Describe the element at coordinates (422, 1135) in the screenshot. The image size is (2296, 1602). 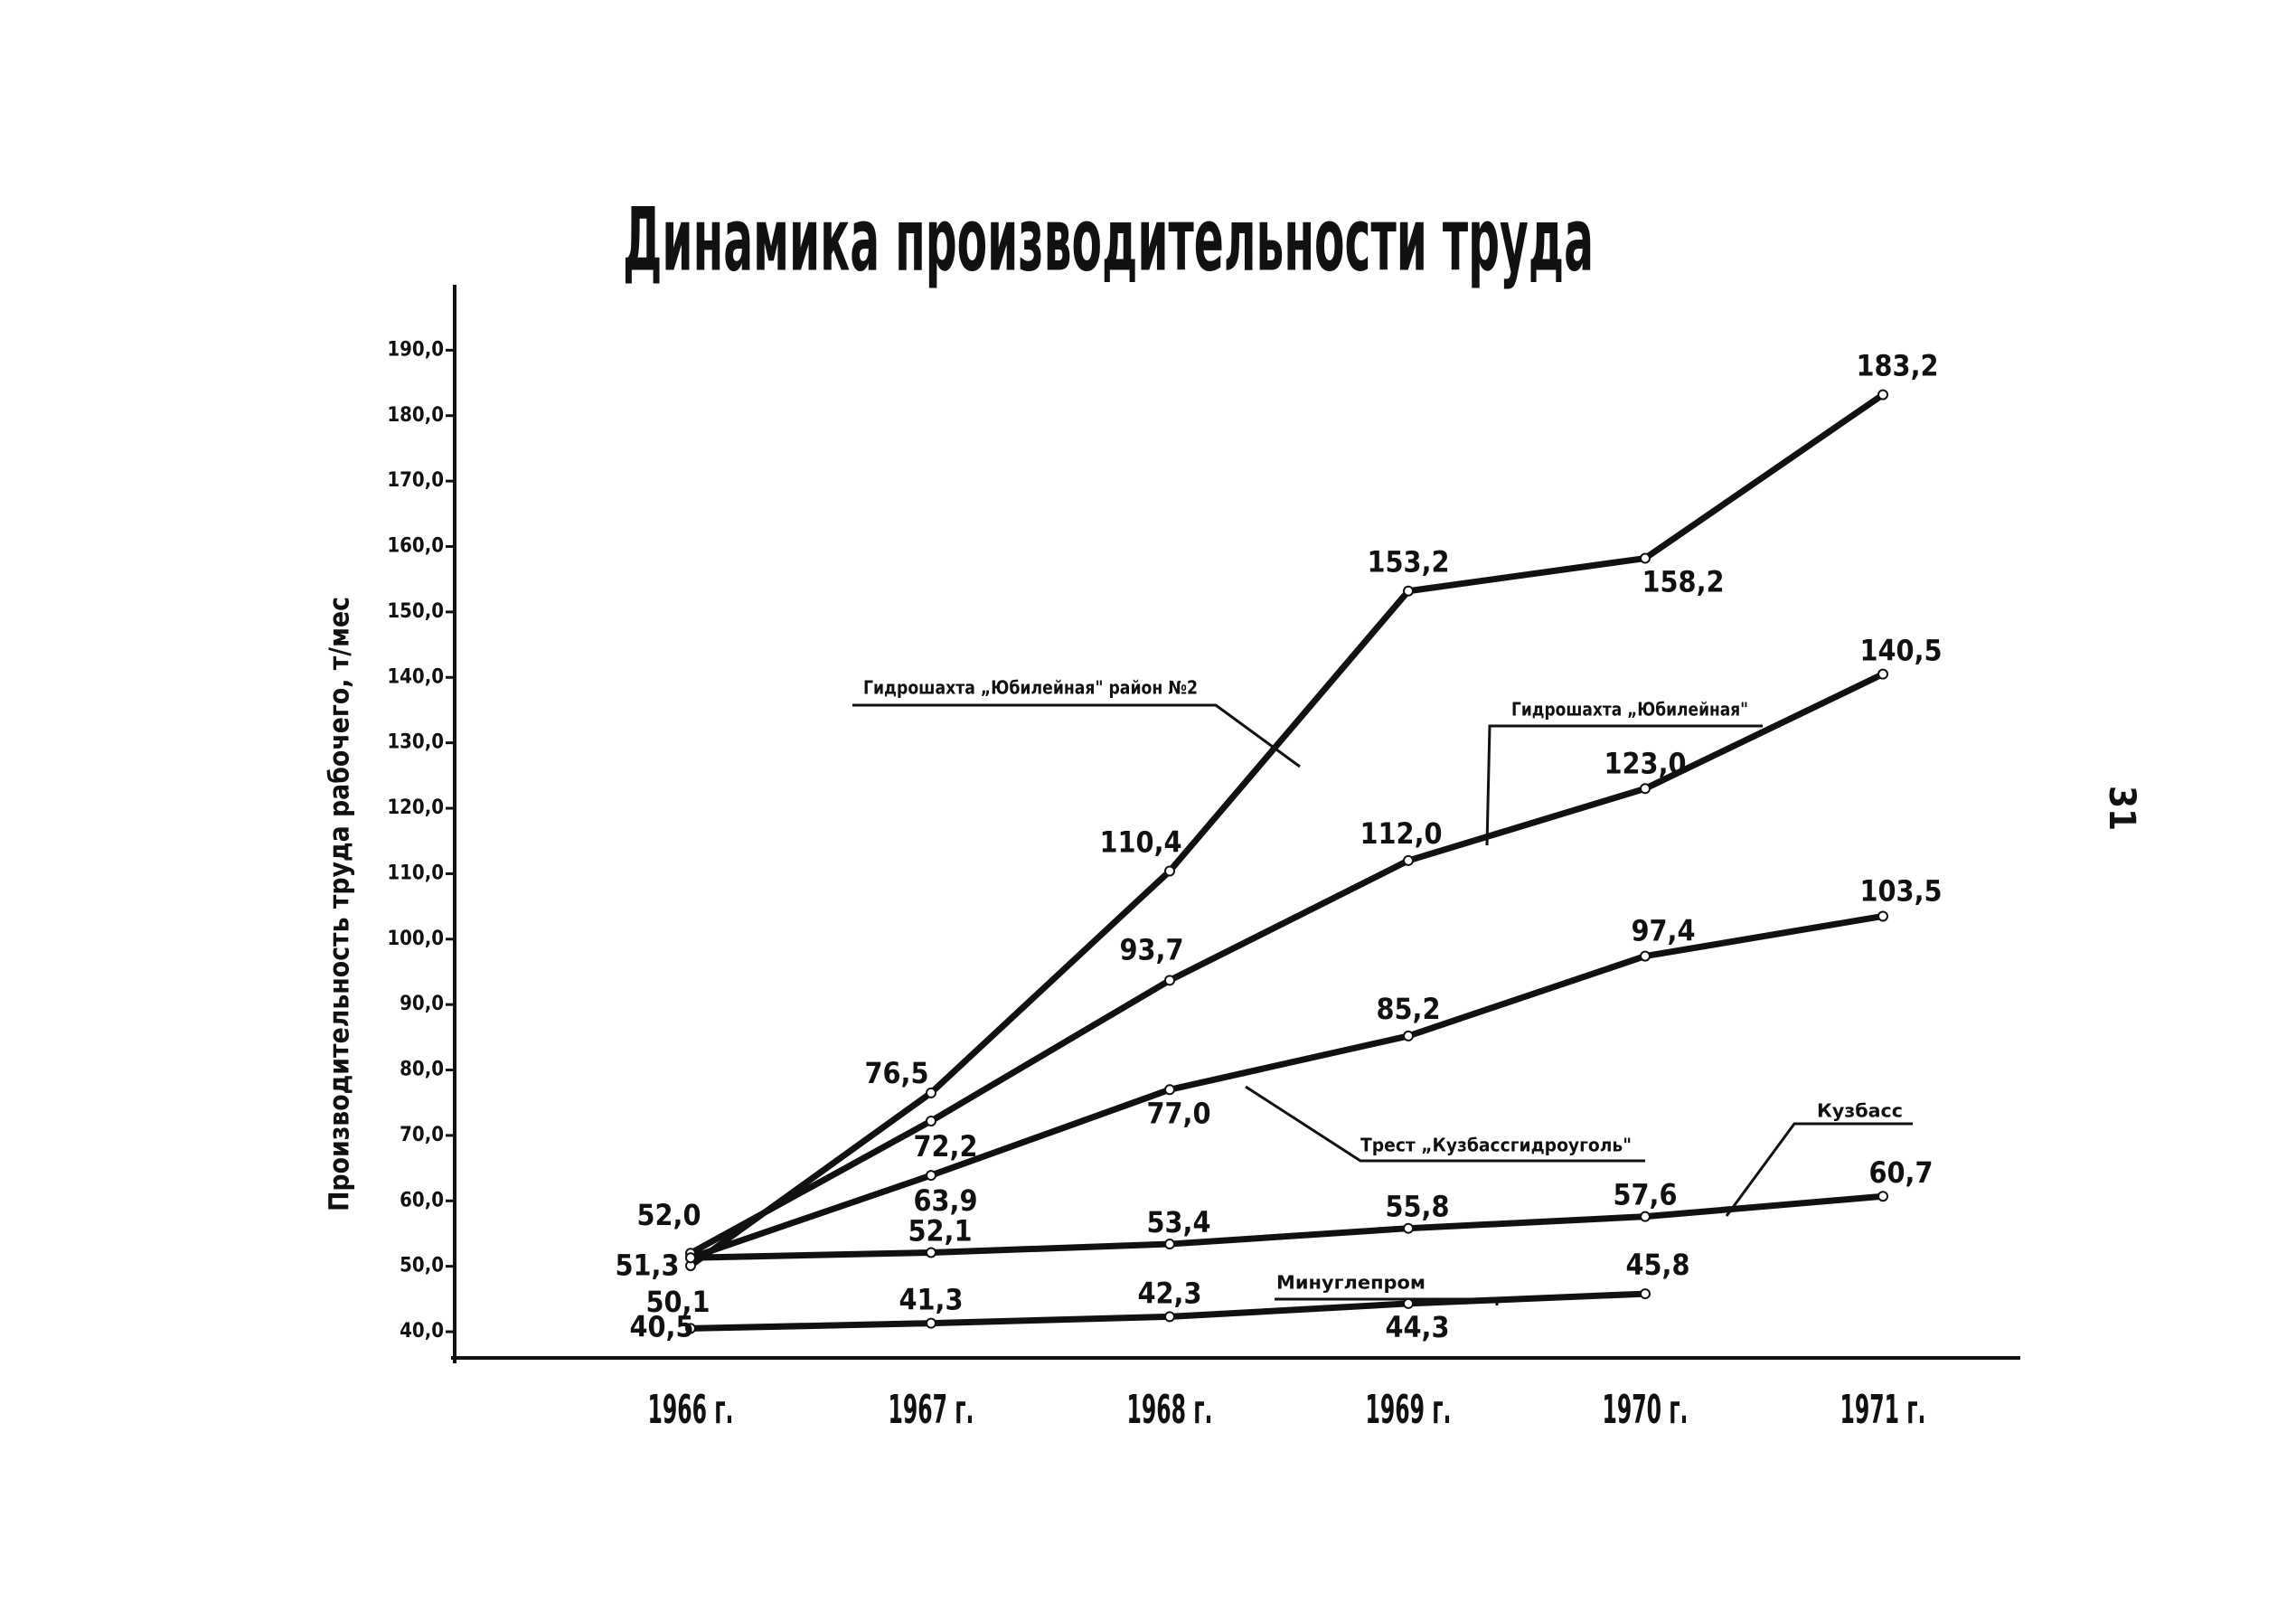
I see `y-tick-label: 70,0` at that location.